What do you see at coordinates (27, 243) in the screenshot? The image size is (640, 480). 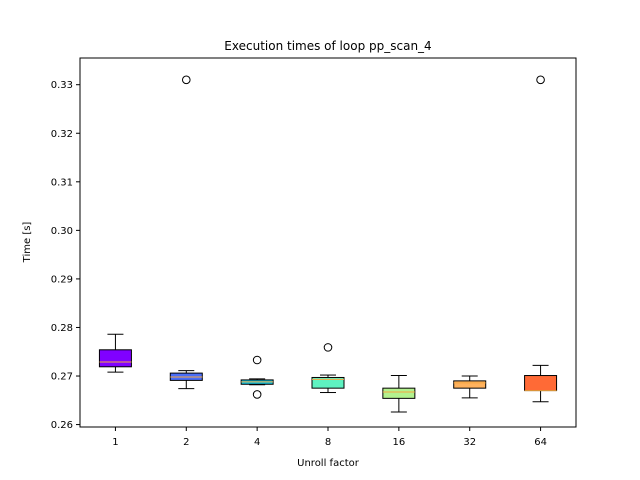 I see `y-axis-label: Time [s]` at bounding box center [27, 243].